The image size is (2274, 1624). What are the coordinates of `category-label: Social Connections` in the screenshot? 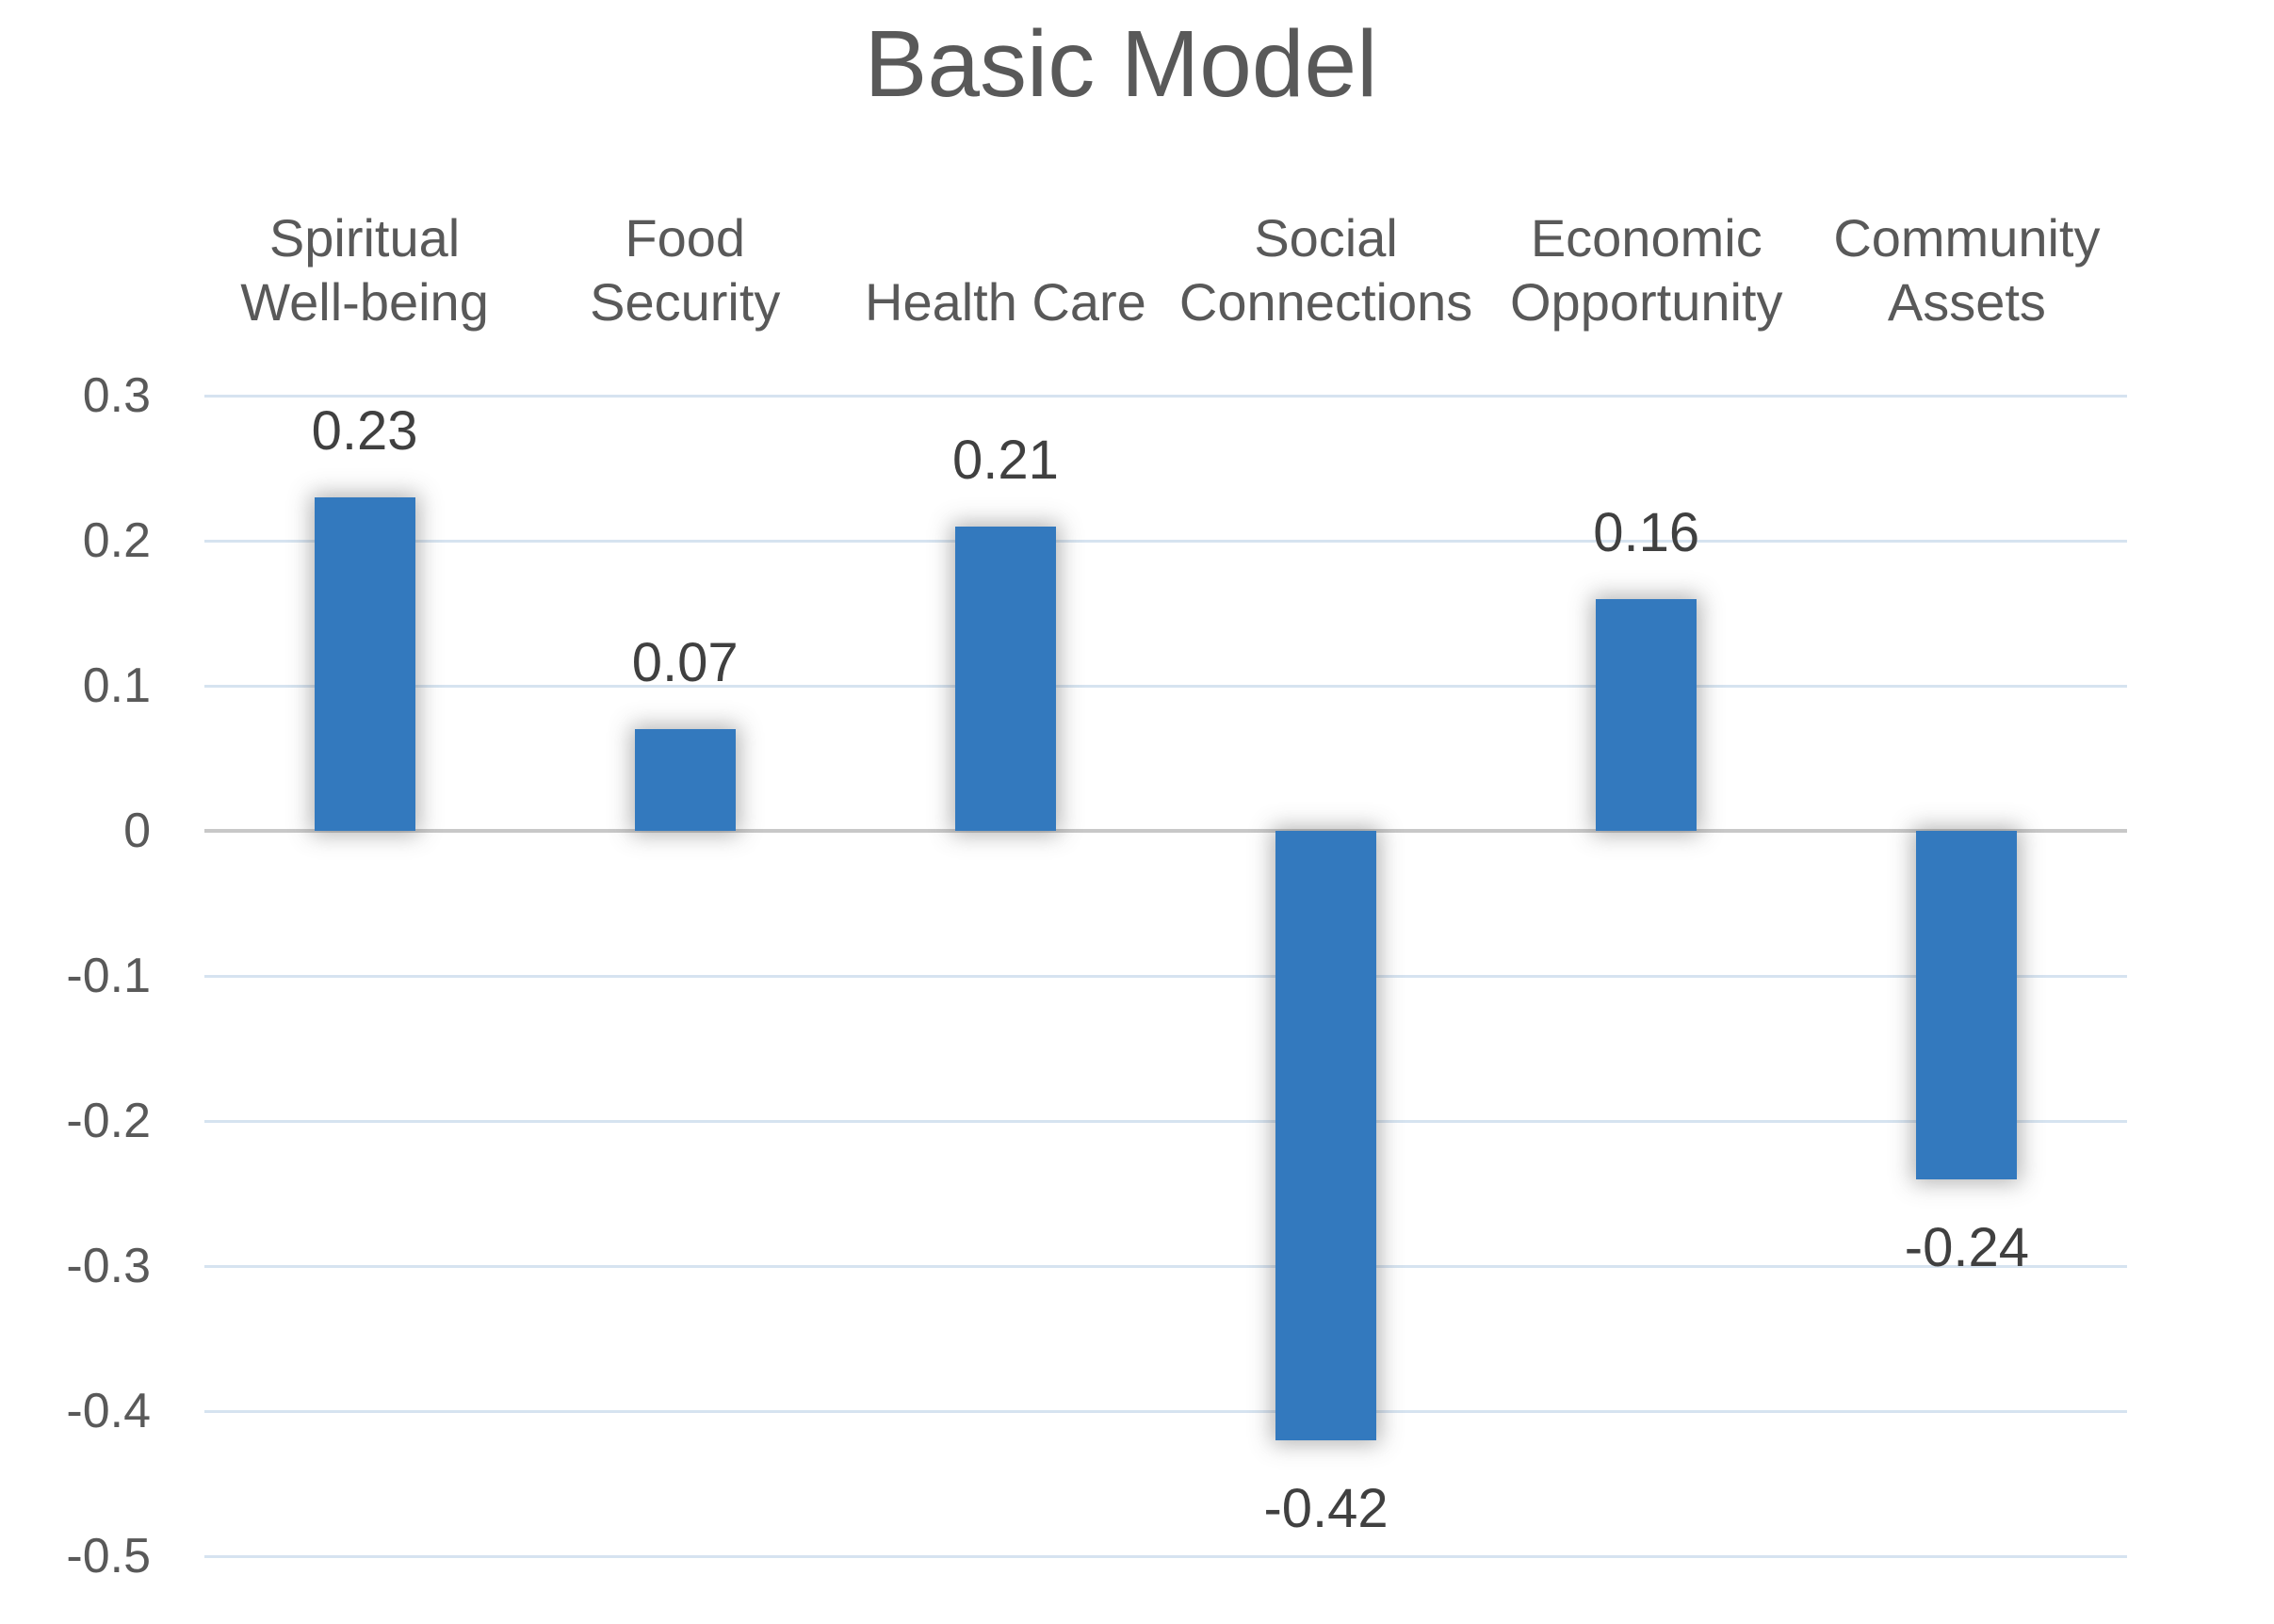 It's located at (1326, 245).